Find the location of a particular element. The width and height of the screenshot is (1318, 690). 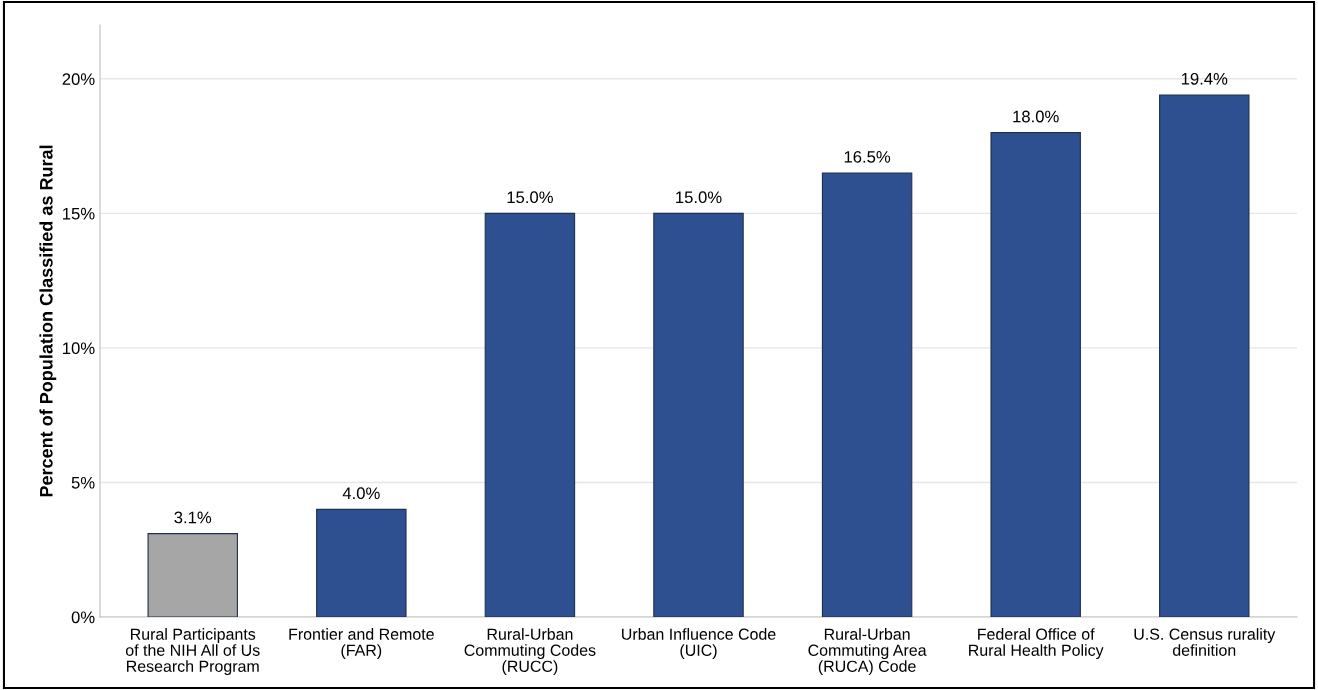

y-tick-label: 10% is located at coordinates (79, 348).